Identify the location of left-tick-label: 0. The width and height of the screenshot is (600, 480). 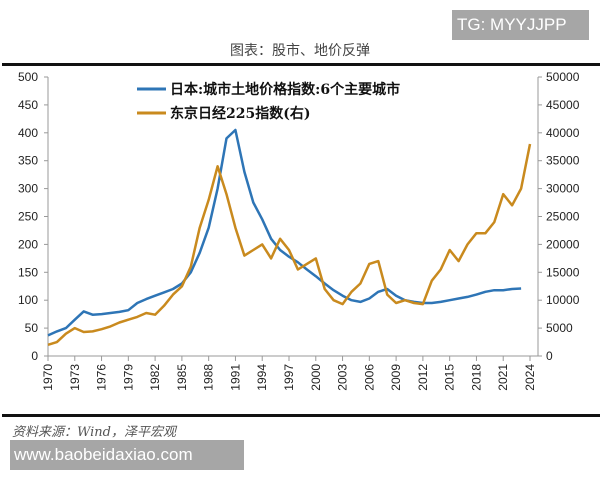
(34, 356).